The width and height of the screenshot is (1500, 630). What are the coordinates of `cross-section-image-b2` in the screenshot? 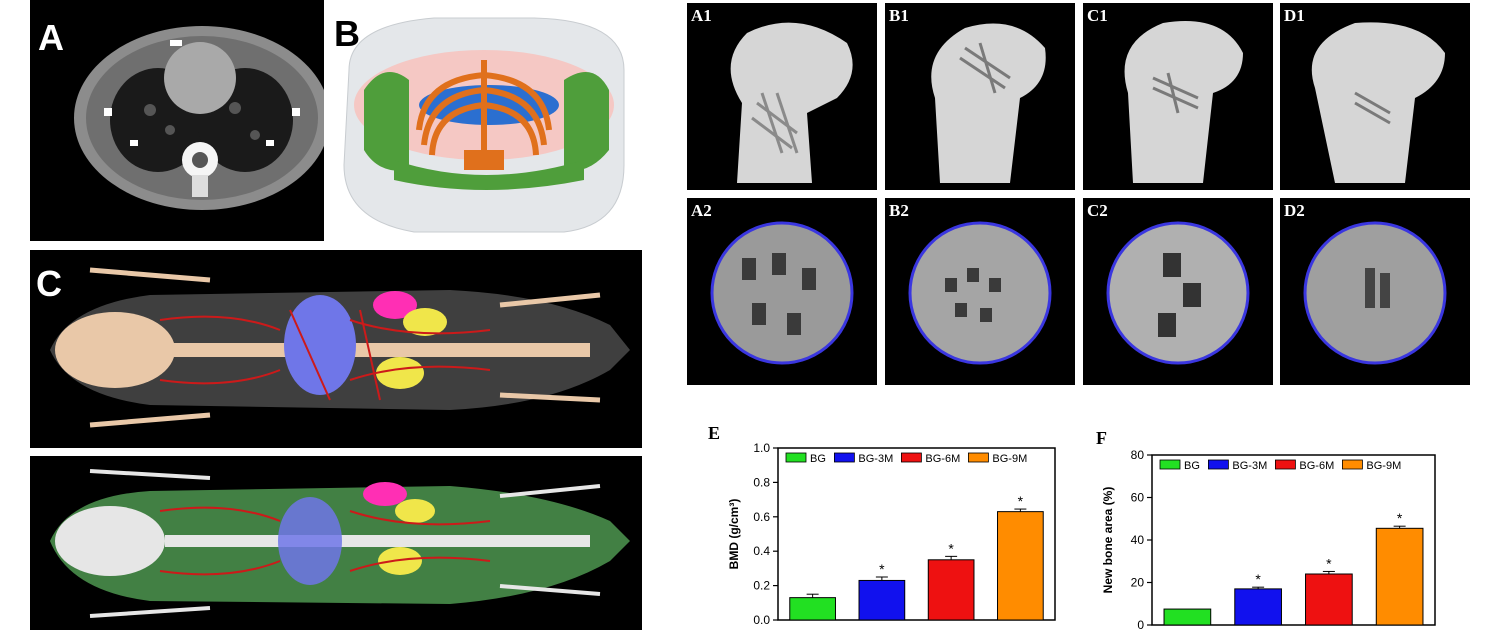 It's located at (980, 293).